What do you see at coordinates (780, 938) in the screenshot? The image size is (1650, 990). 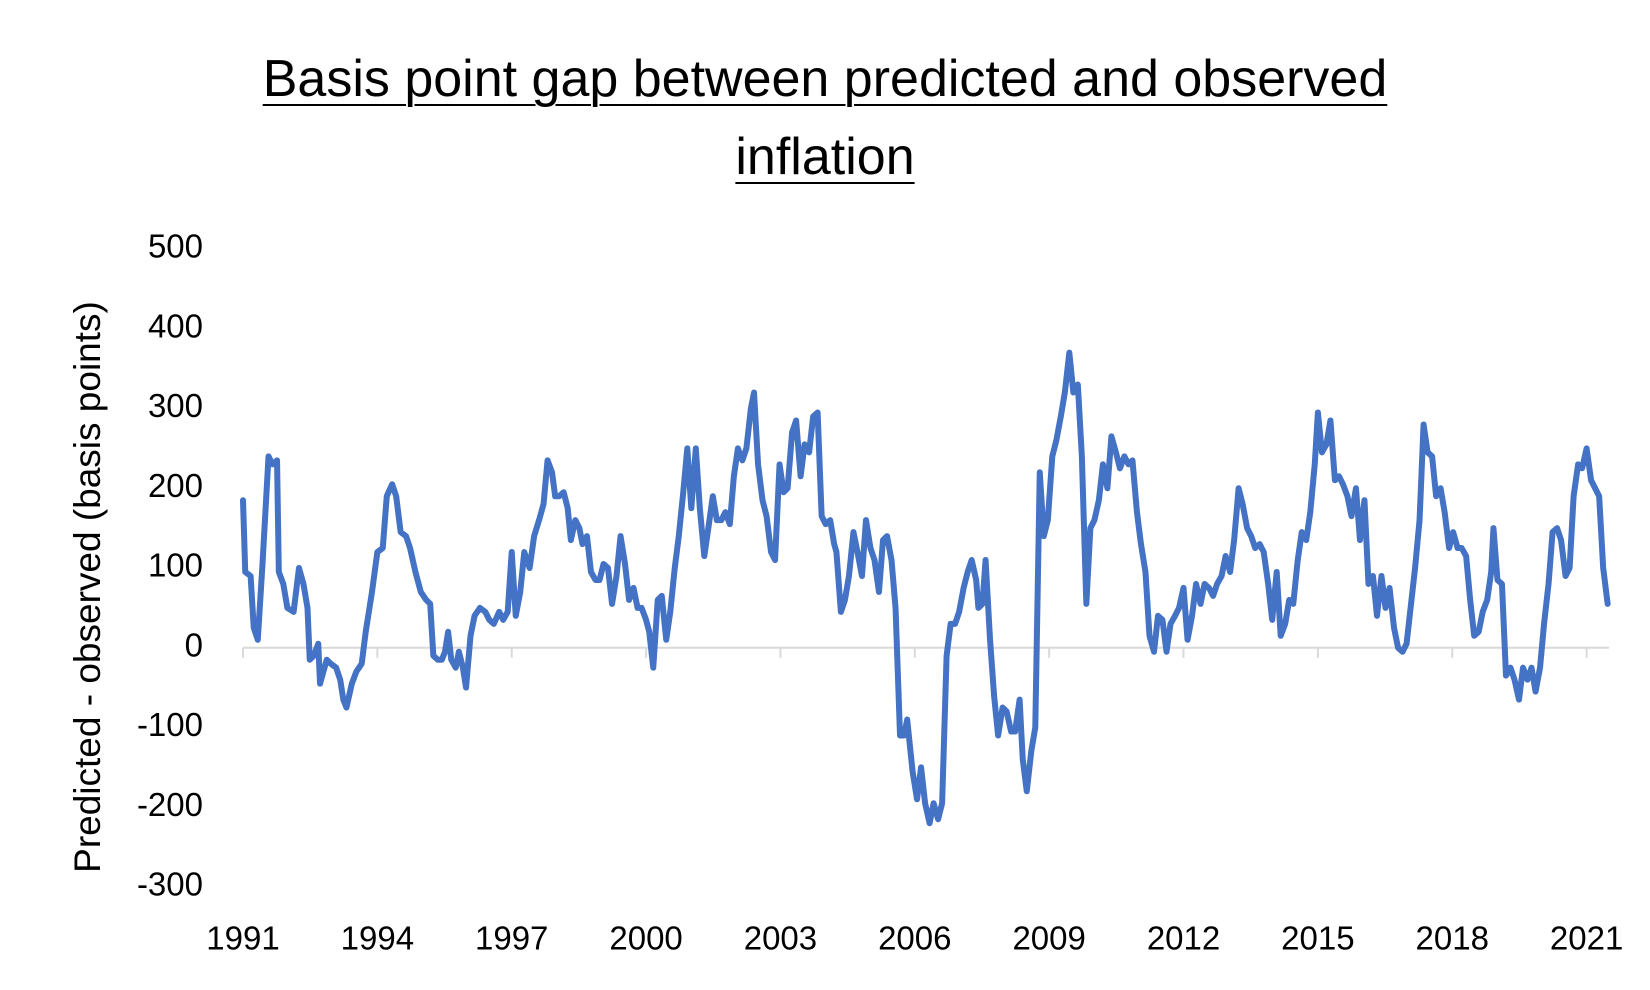 I see `x-tick-label: 2003` at bounding box center [780, 938].